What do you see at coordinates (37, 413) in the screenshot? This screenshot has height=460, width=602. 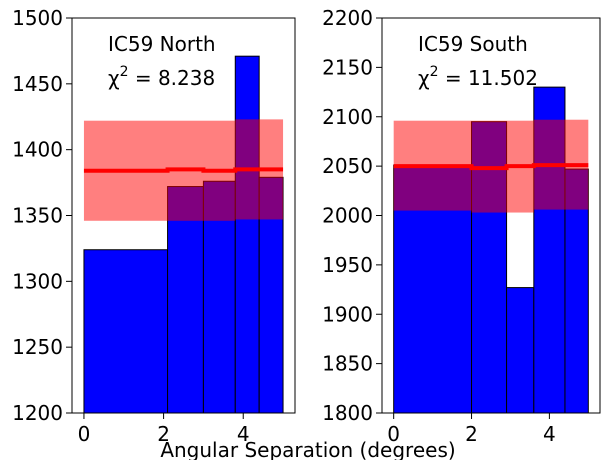 I see `y-tick-label: 1200` at bounding box center [37, 413].